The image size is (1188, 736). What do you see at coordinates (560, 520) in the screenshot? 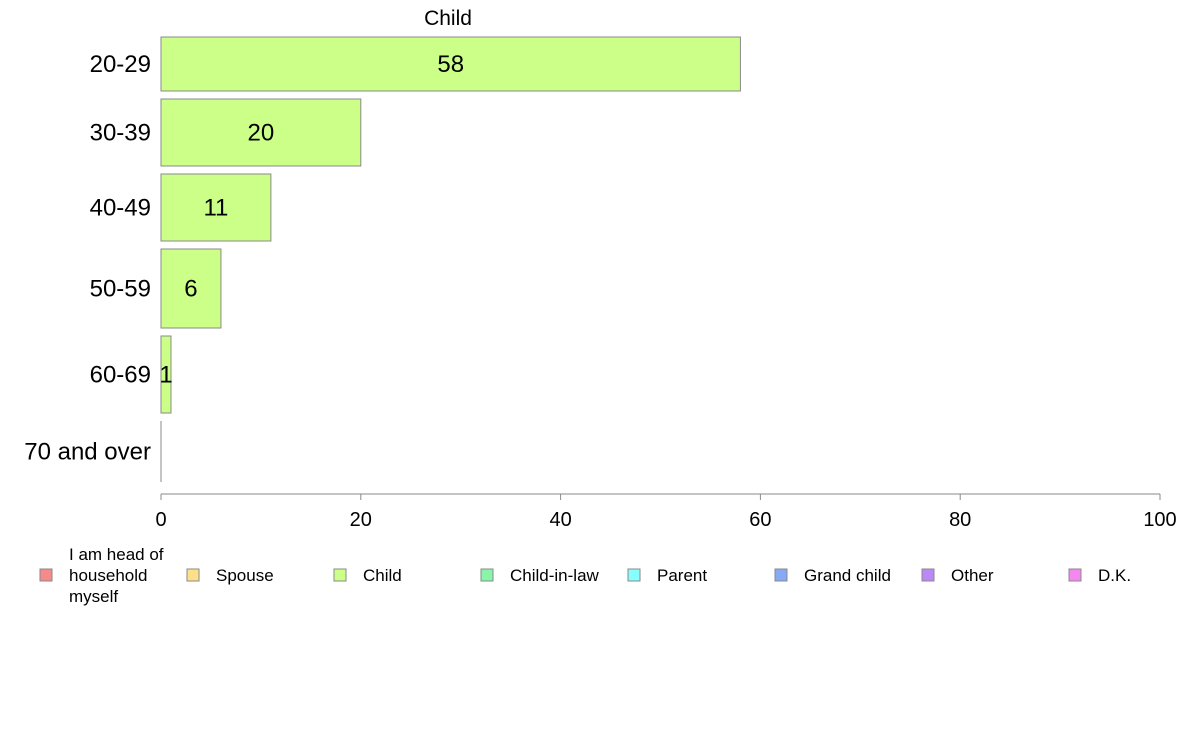
I see `x-tick-label: 40` at bounding box center [560, 520].